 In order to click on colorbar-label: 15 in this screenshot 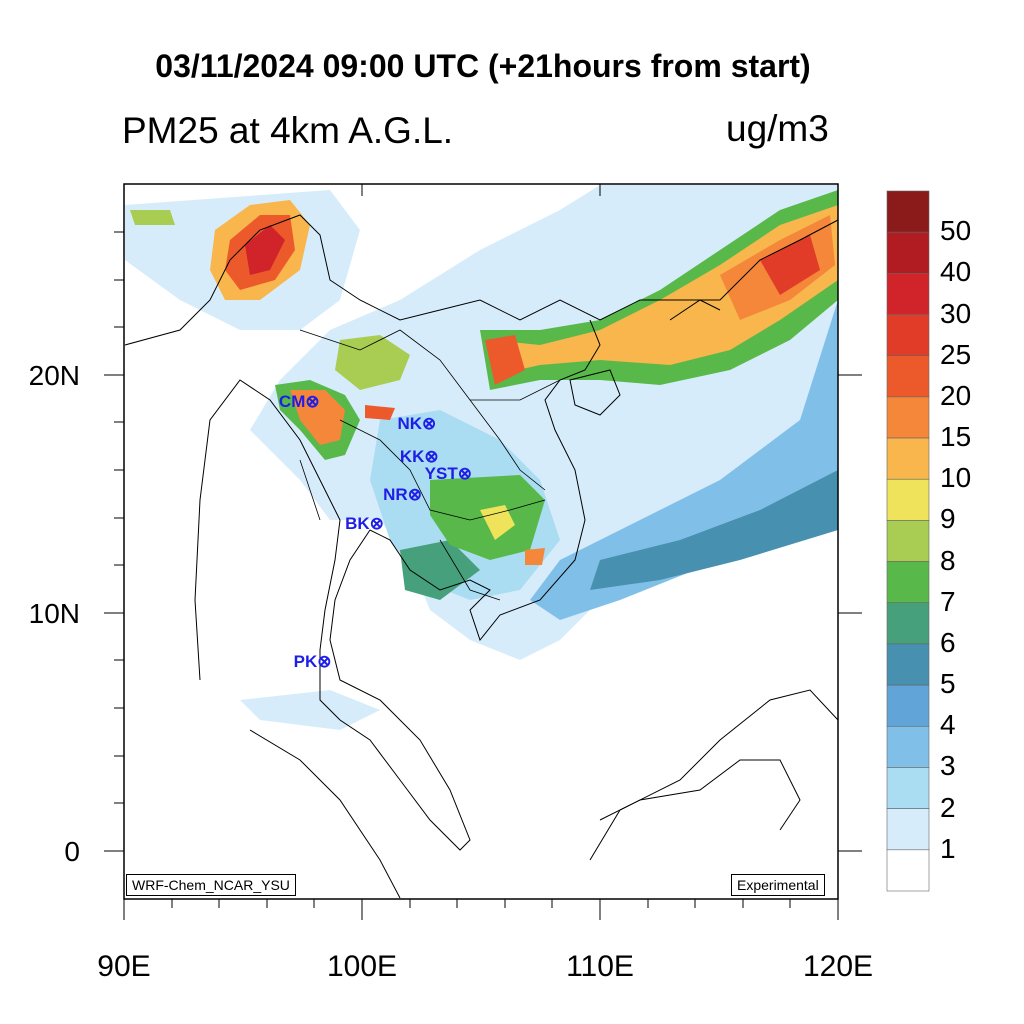, I will do `click(956, 437)`.